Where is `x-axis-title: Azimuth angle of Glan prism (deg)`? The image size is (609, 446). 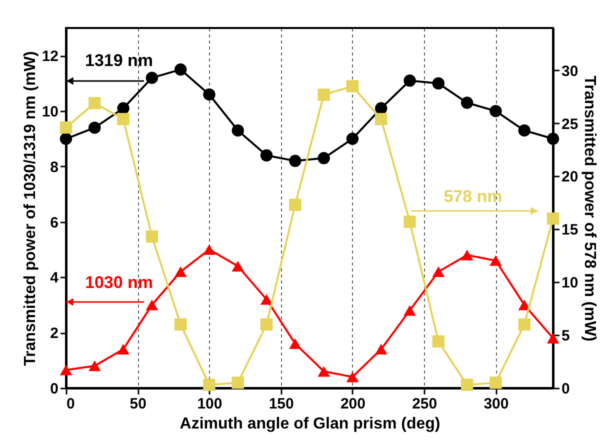
x-axis-title: Azimuth angle of Glan prism (deg) is located at coordinates (310, 424).